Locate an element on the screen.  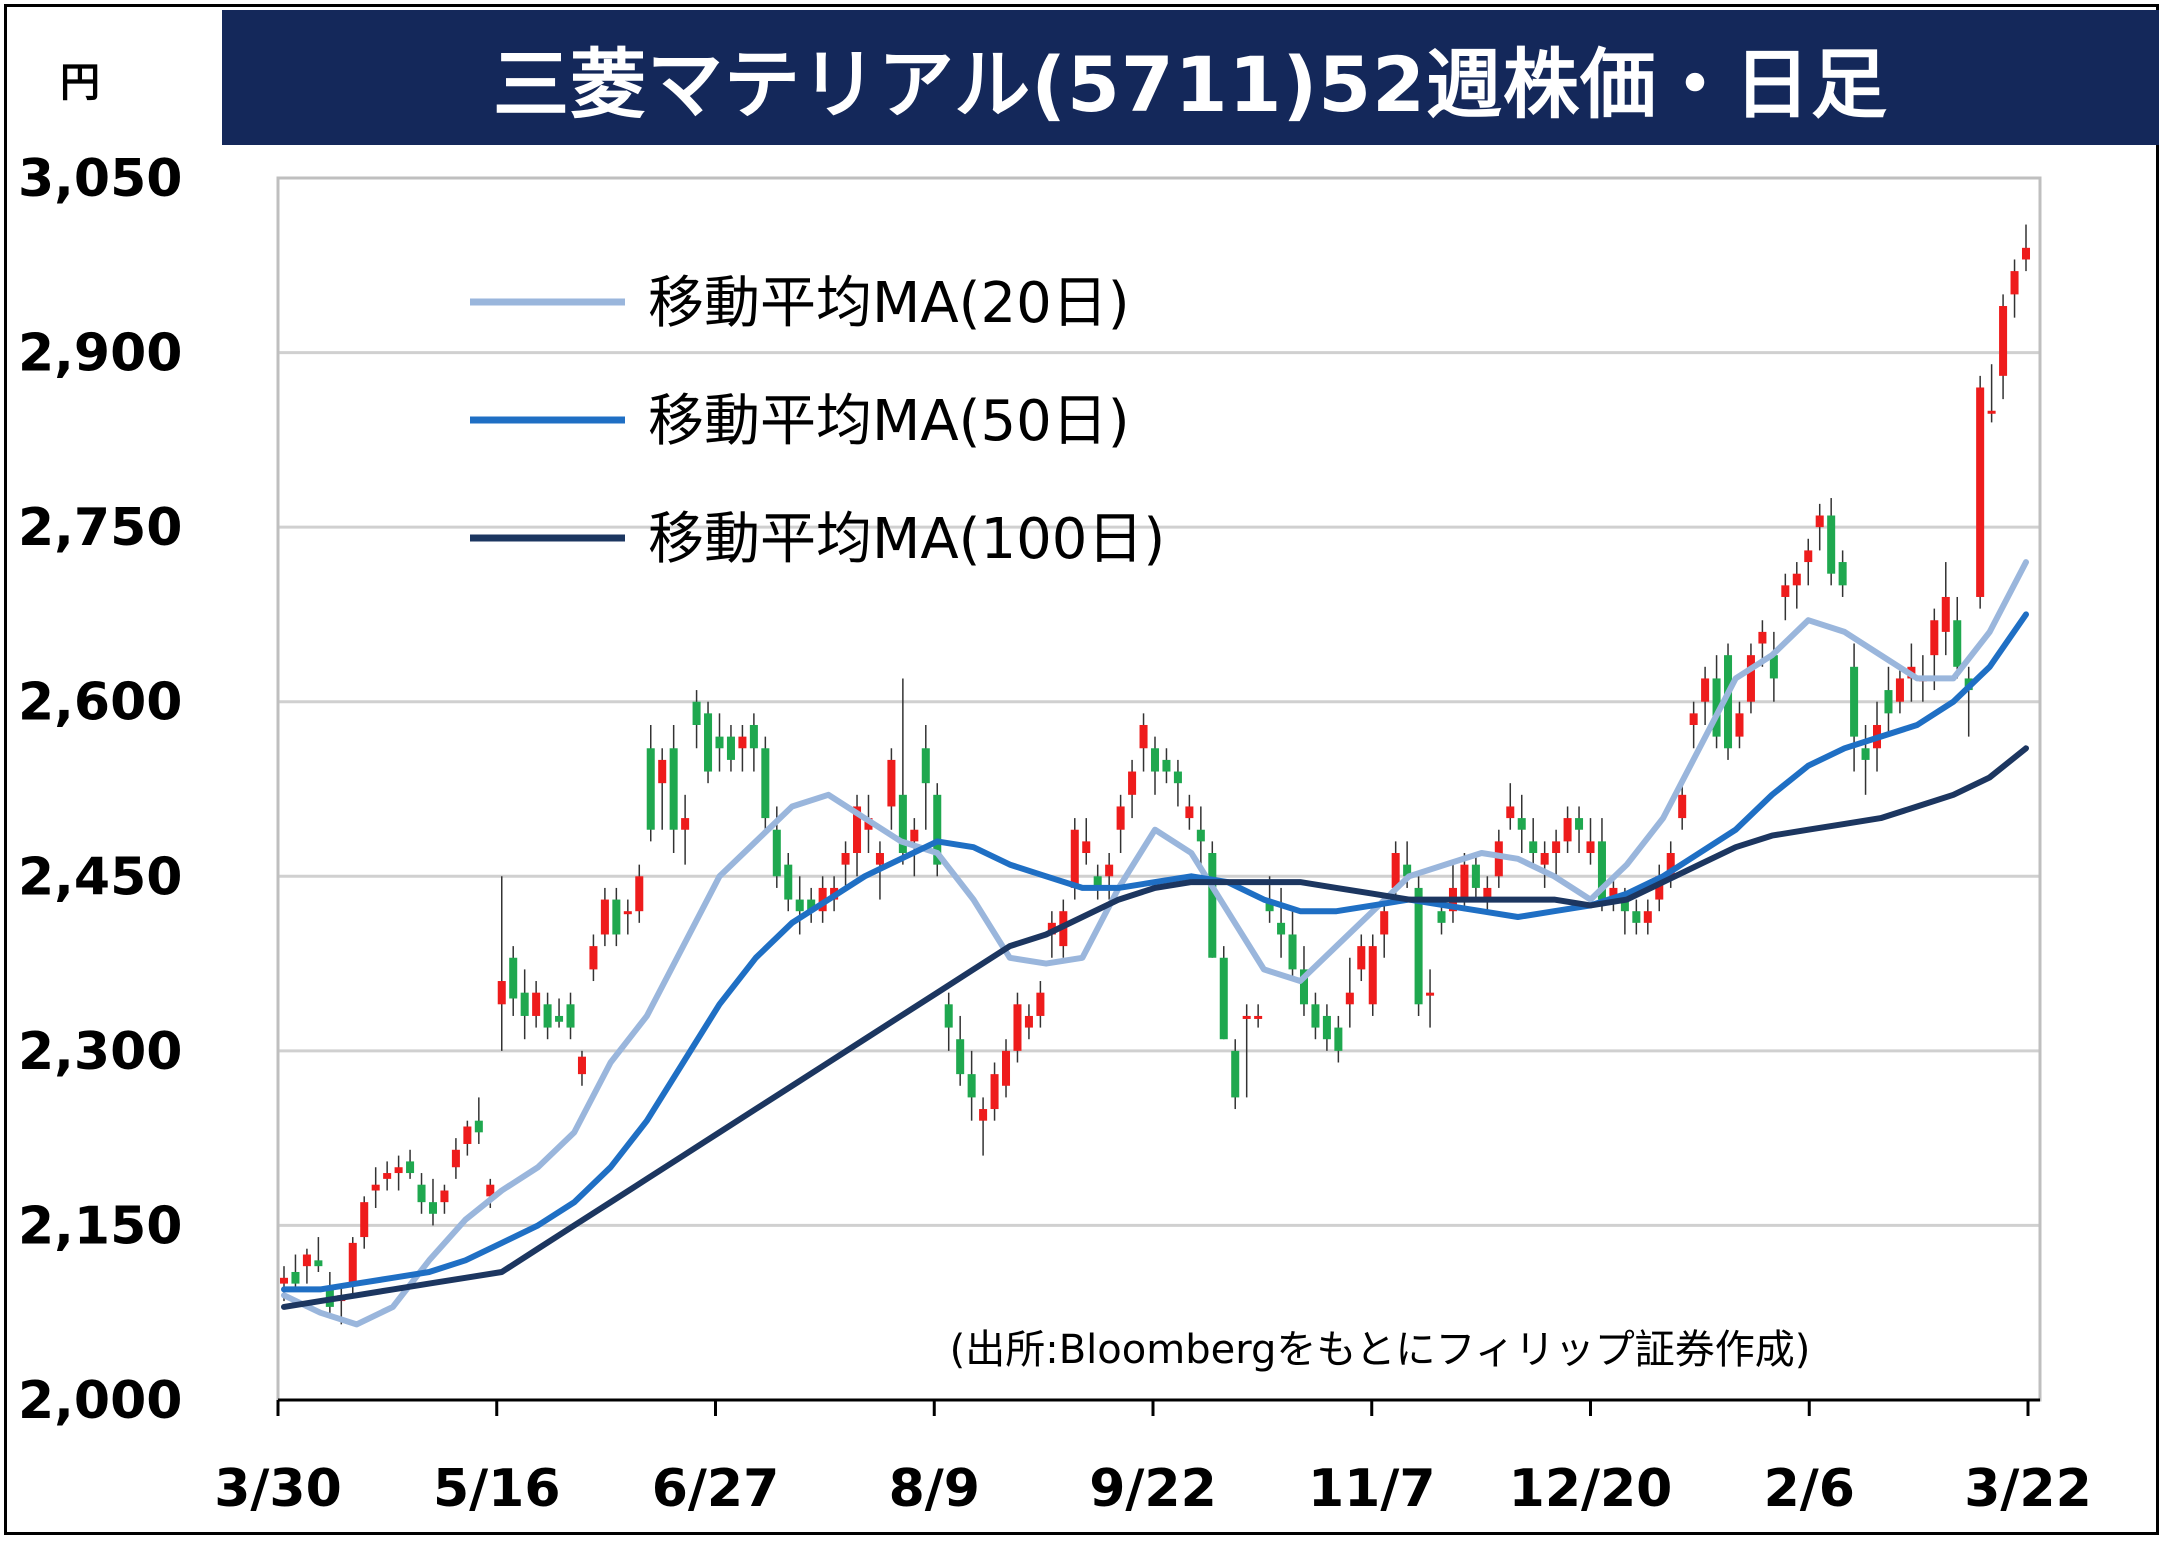
y-tick-label: 3,050 is located at coordinates (100, 179).